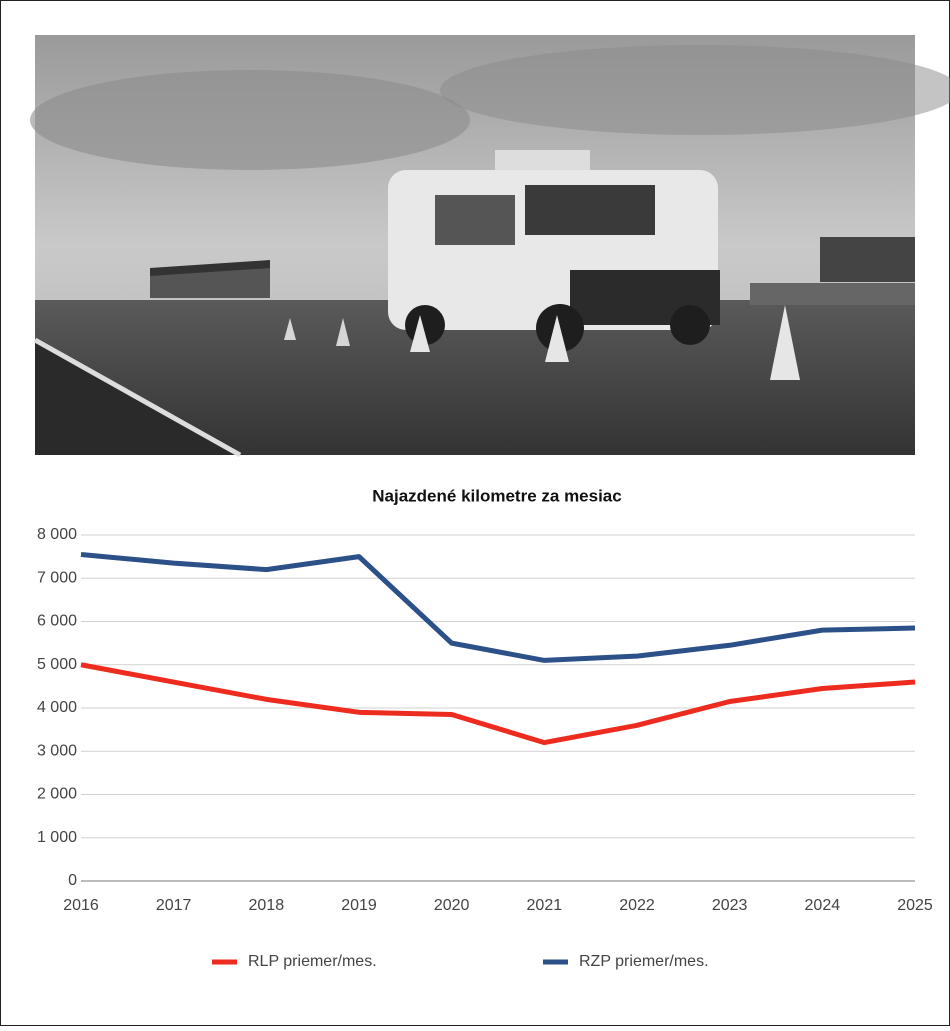  What do you see at coordinates (915, 905) in the screenshot?
I see `x-tick-label: 2025` at bounding box center [915, 905].